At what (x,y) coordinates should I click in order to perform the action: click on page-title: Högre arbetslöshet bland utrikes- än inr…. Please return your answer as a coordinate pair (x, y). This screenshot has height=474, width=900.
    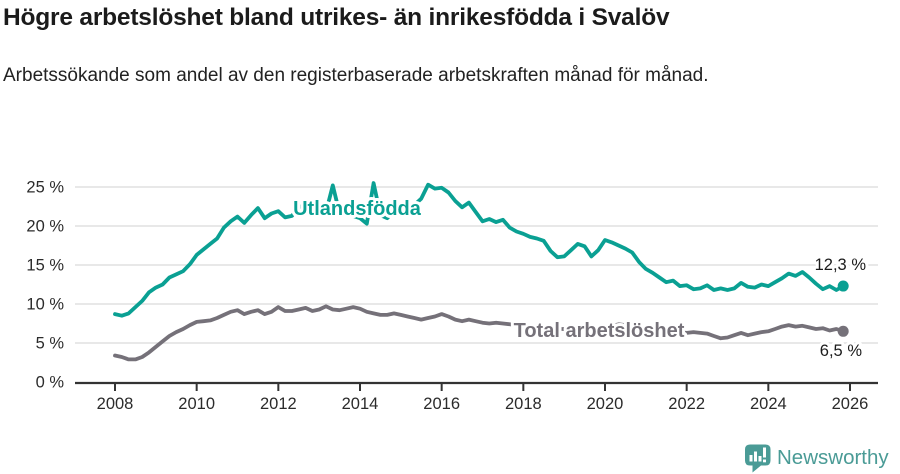
    Looking at the image, I should click on (336, 17).